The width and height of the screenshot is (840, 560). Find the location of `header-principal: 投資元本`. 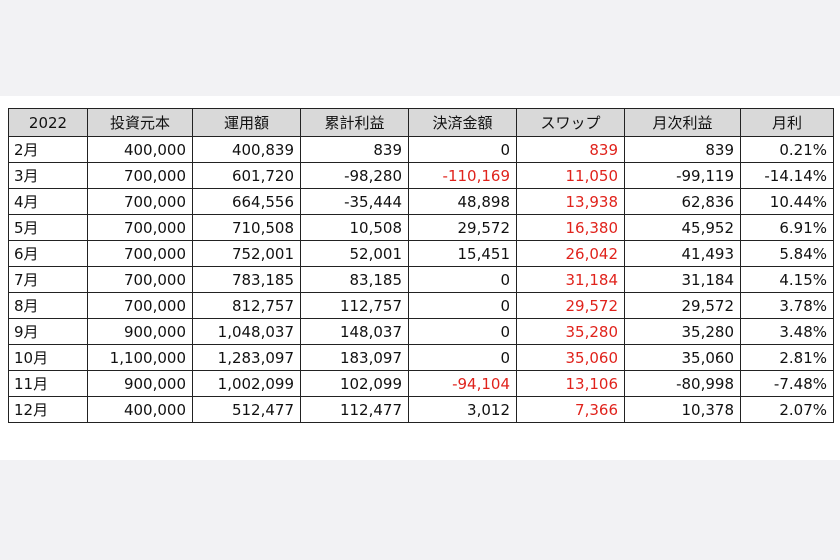

header-principal: 投資元本 is located at coordinates (140, 122).